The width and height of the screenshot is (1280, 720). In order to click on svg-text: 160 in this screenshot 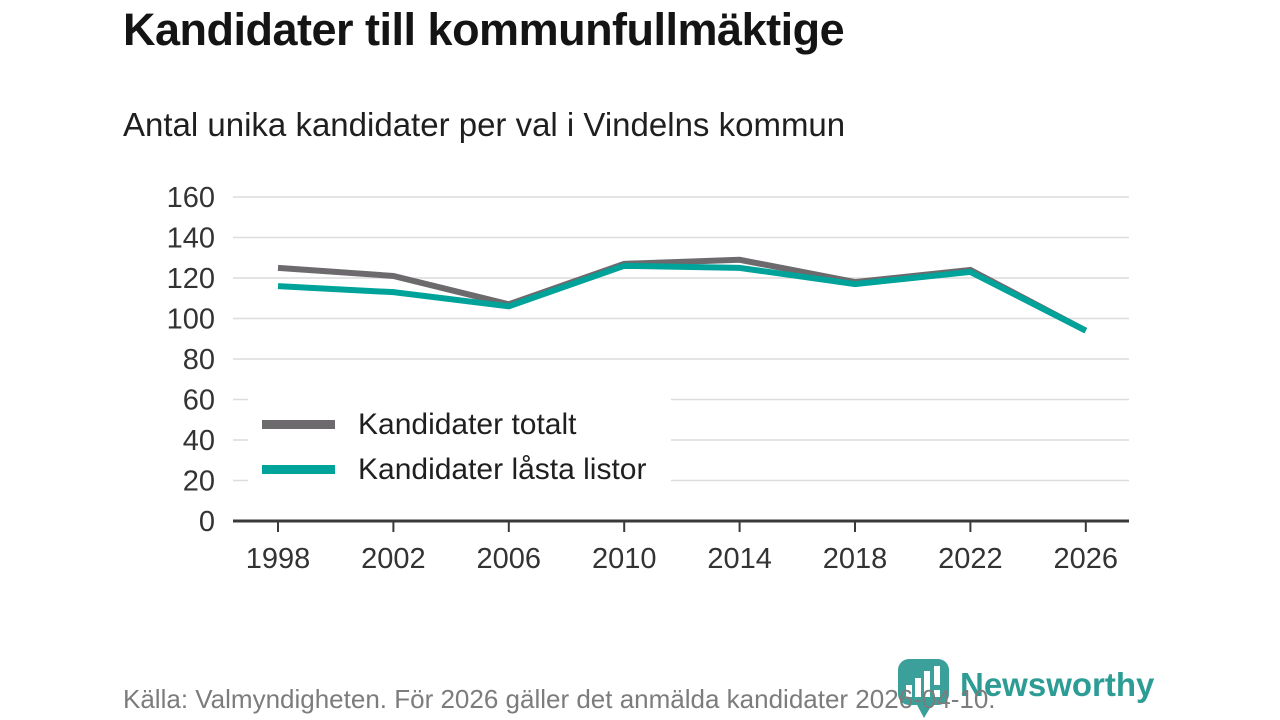, I will do `click(191, 198)`.